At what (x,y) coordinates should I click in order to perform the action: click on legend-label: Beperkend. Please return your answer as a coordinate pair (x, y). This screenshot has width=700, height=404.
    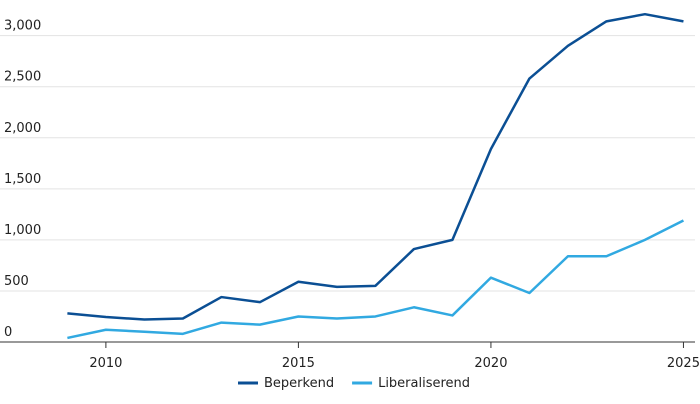
    Looking at the image, I should click on (299, 383).